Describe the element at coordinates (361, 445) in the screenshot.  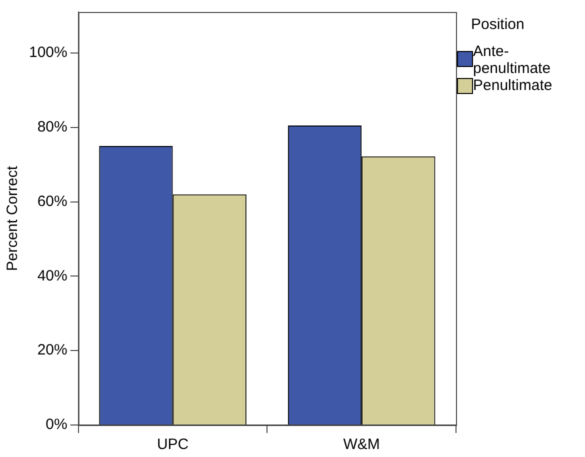
I see `x-tick-label: W&M` at that location.